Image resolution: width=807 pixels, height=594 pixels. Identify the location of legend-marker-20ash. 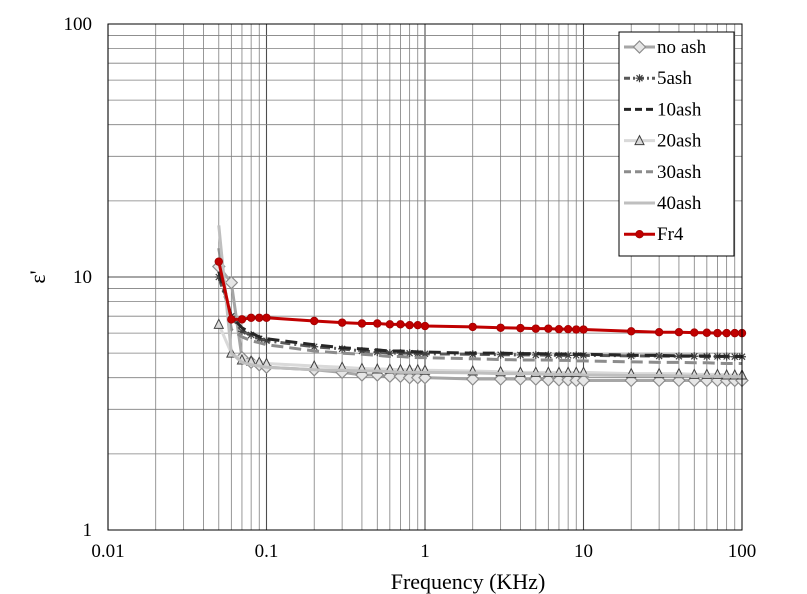
(639, 140).